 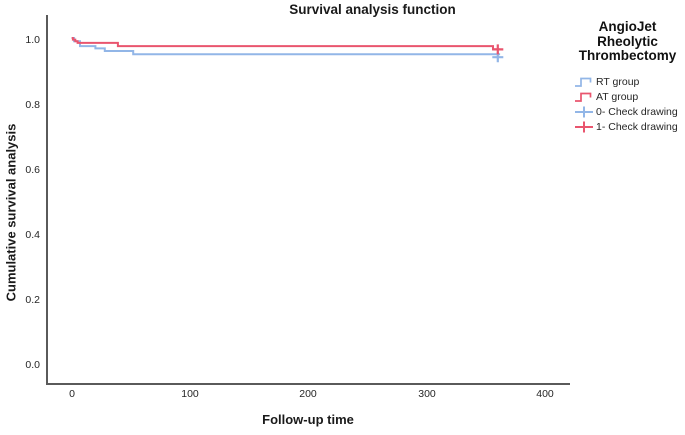 I want to click on rt-group-censor-marks, so click(x=498, y=57).